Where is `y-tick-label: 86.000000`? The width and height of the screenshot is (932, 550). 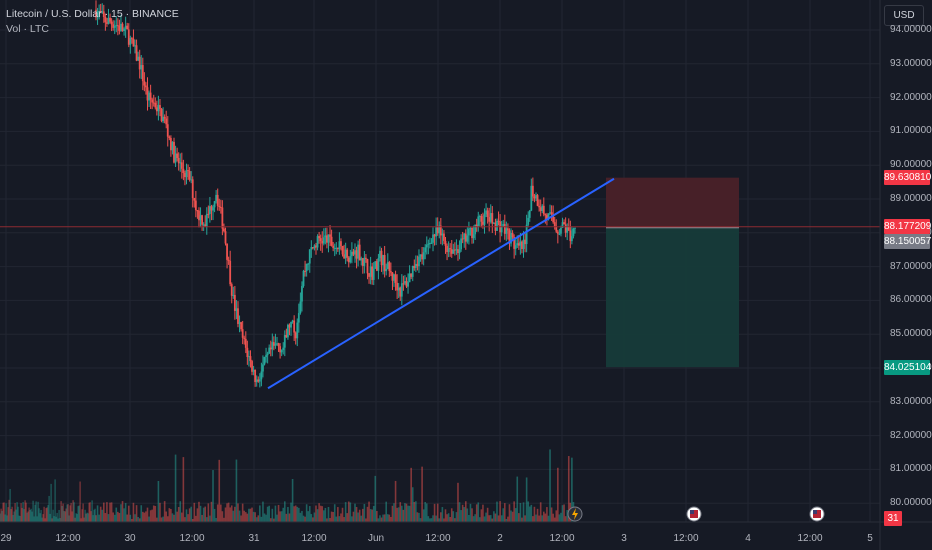
y-tick-label: 86.000000 is located at coordinates (911, 300).